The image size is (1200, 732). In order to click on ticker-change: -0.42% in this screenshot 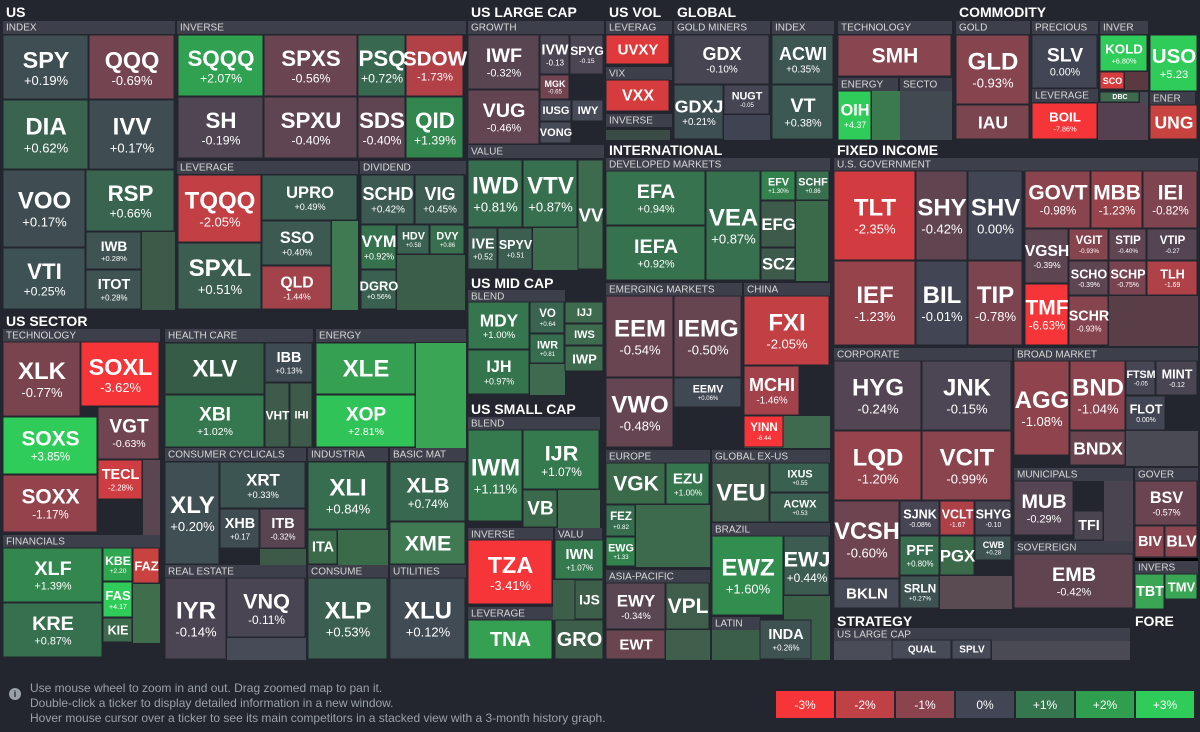, I will do `click(942, 229)`.